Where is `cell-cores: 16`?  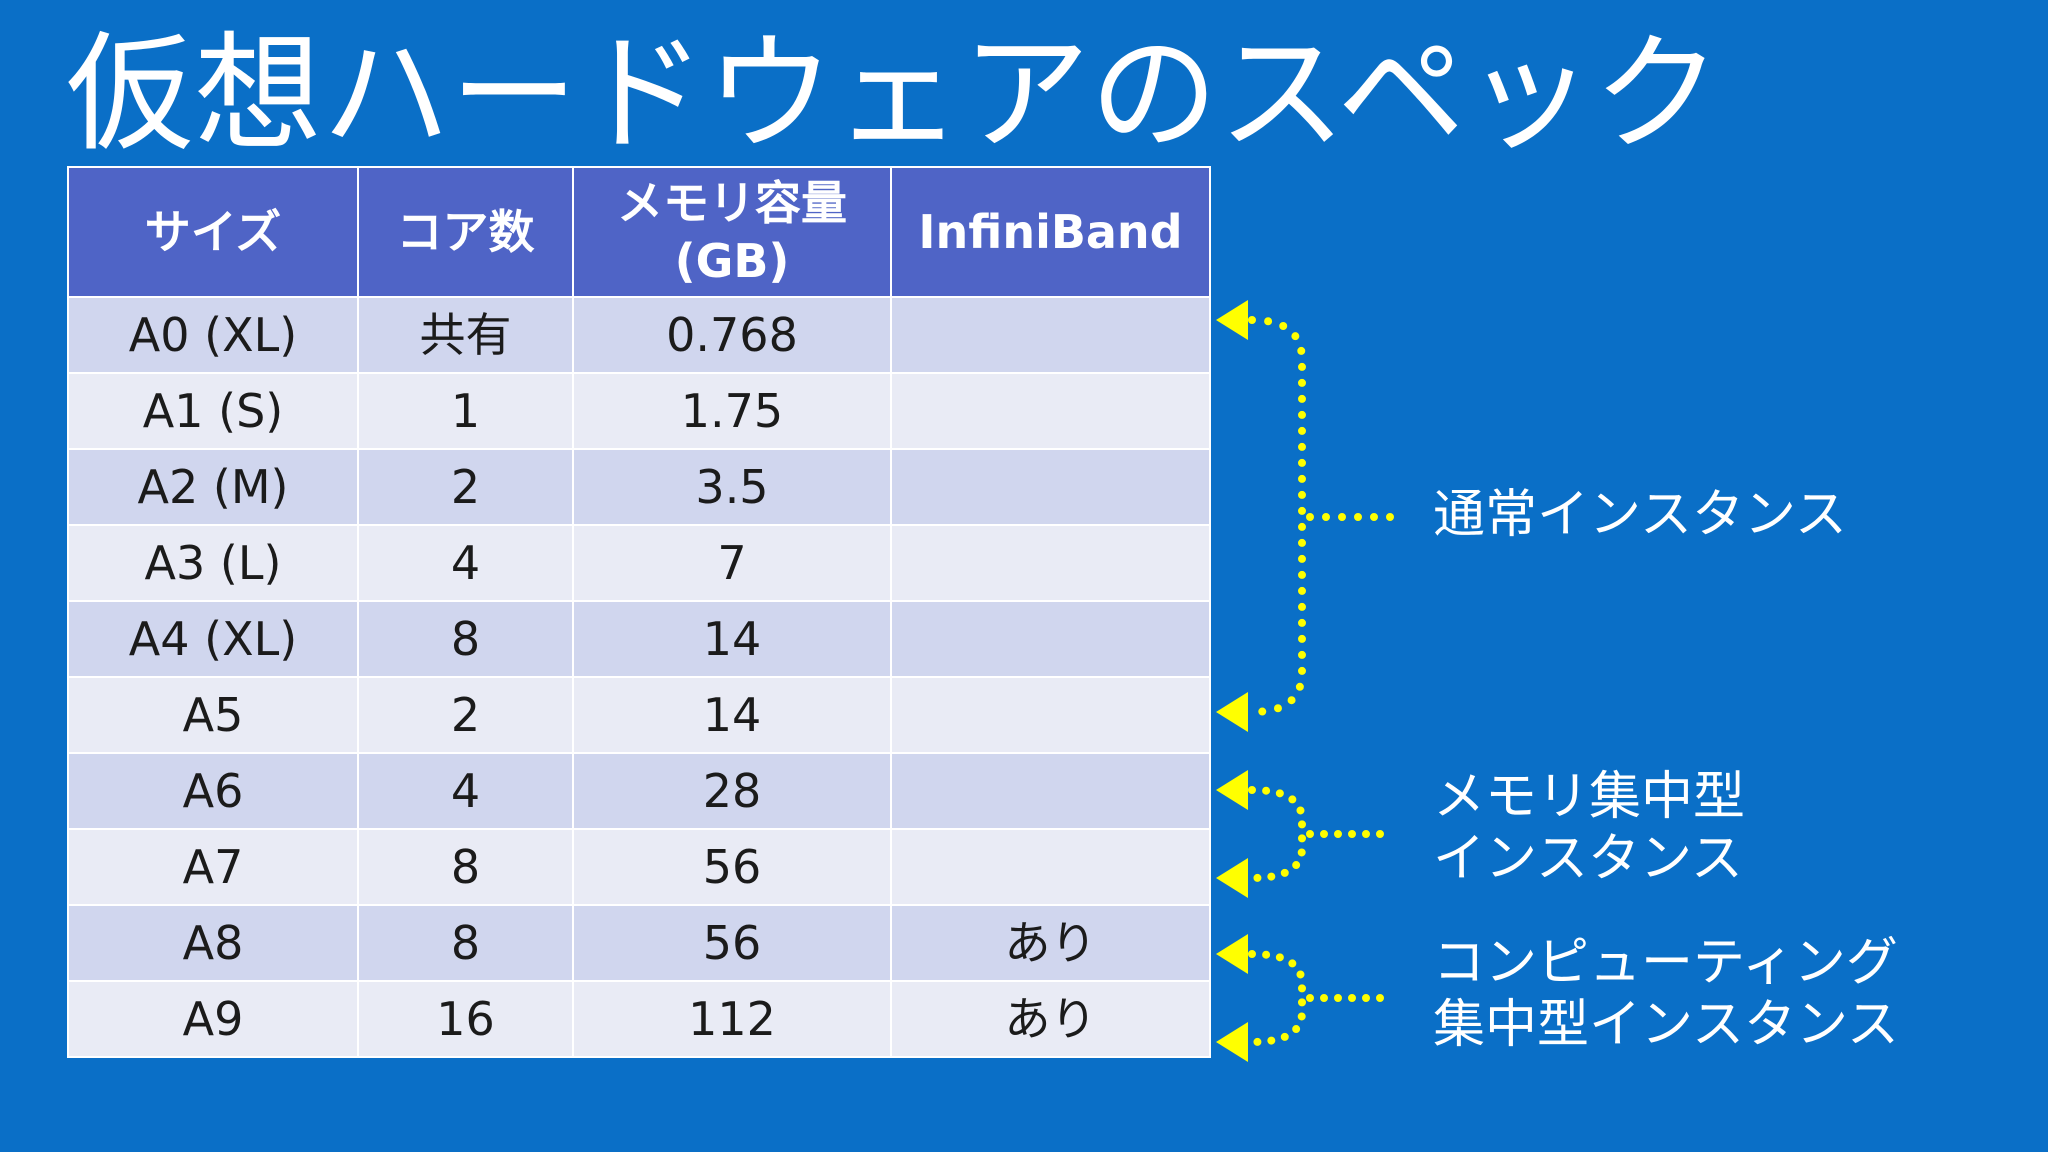
cell-cores: 16 is located at coordinates (465, 1019).